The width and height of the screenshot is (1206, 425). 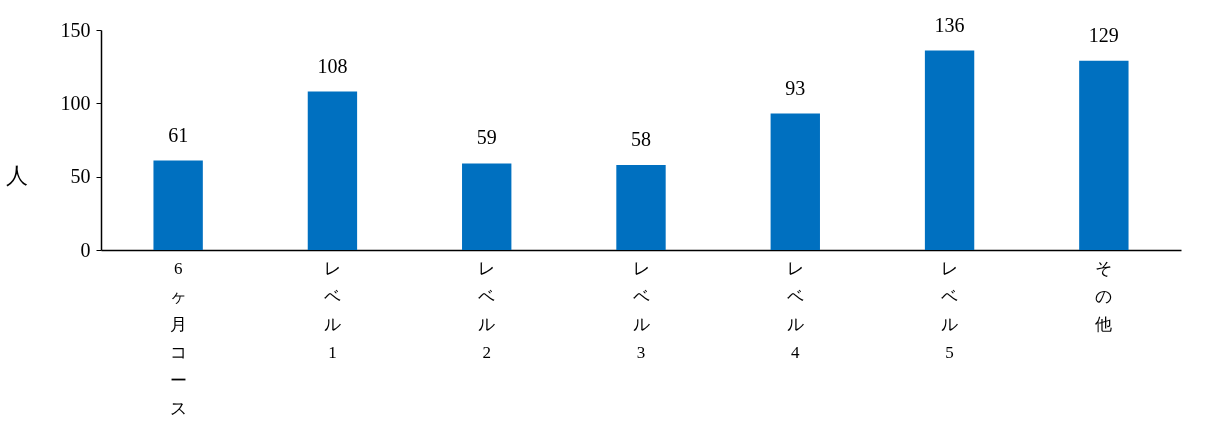 I want to click on x-tick-label: その他, so click(x=1104, y=296).